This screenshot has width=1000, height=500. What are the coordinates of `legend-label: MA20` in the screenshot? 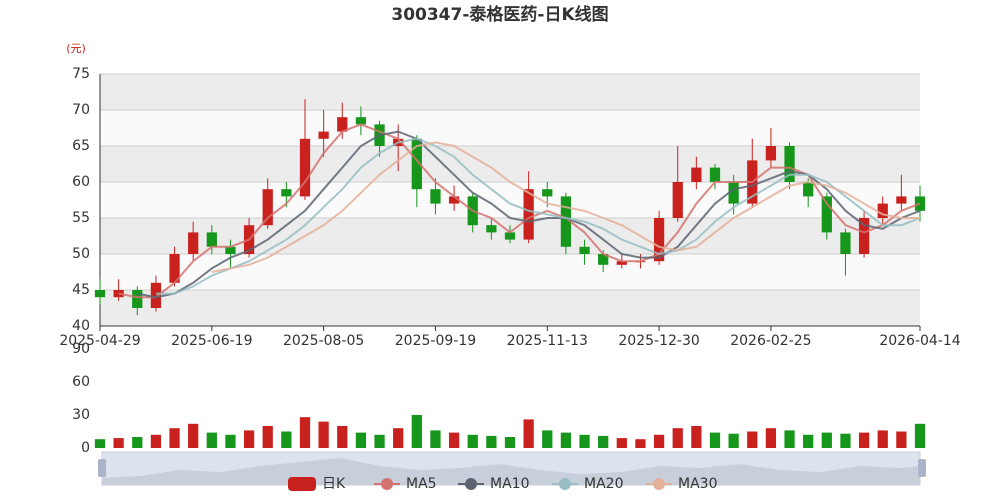 It's located at (603, 484).